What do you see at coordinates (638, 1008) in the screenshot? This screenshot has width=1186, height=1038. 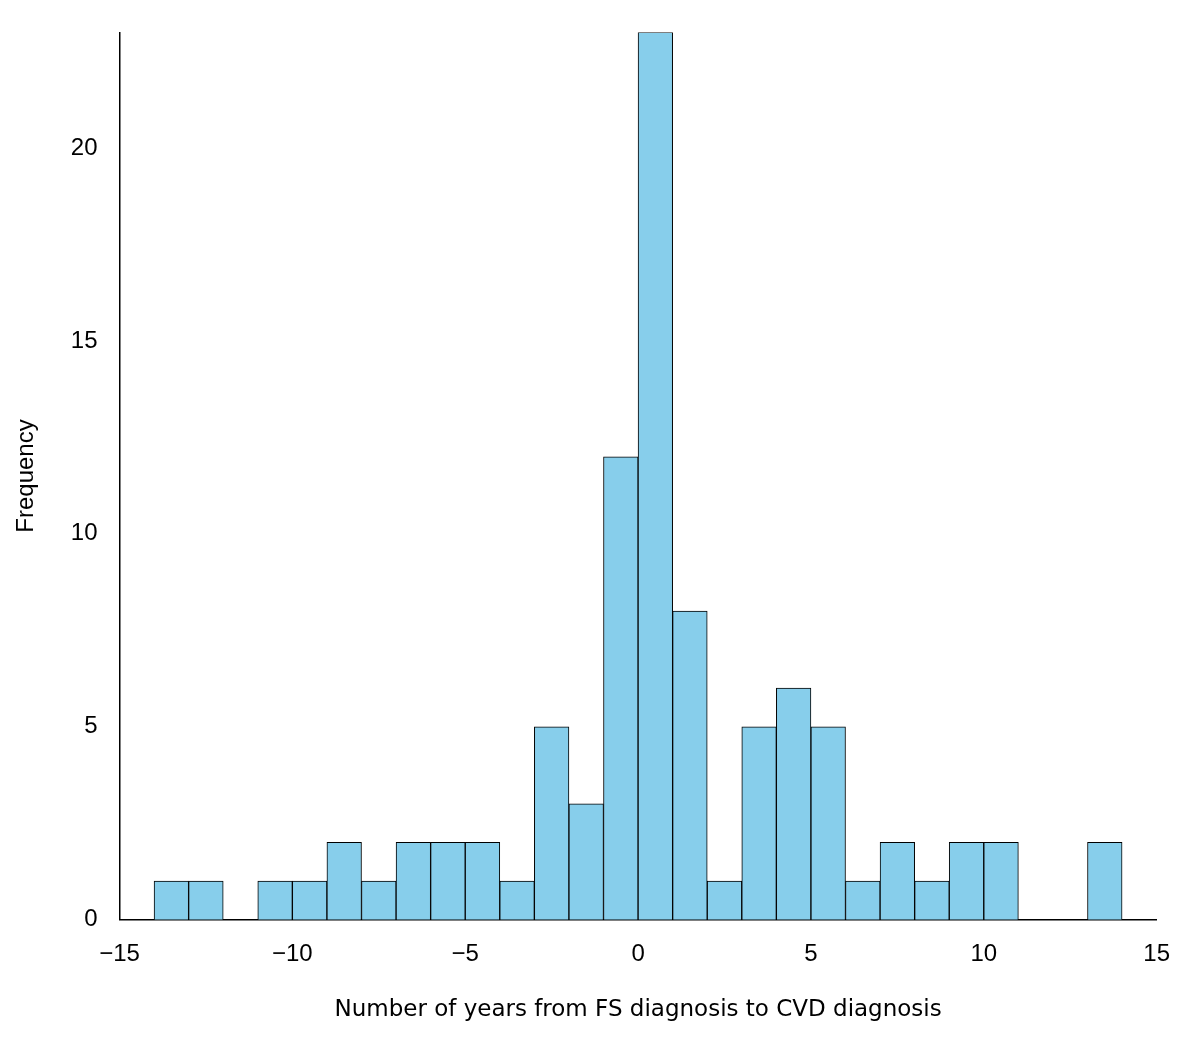 I see `x-axis-title: Number of years from FS diagnosis to CVD diagnosis` at bounding box center [638, 1008].